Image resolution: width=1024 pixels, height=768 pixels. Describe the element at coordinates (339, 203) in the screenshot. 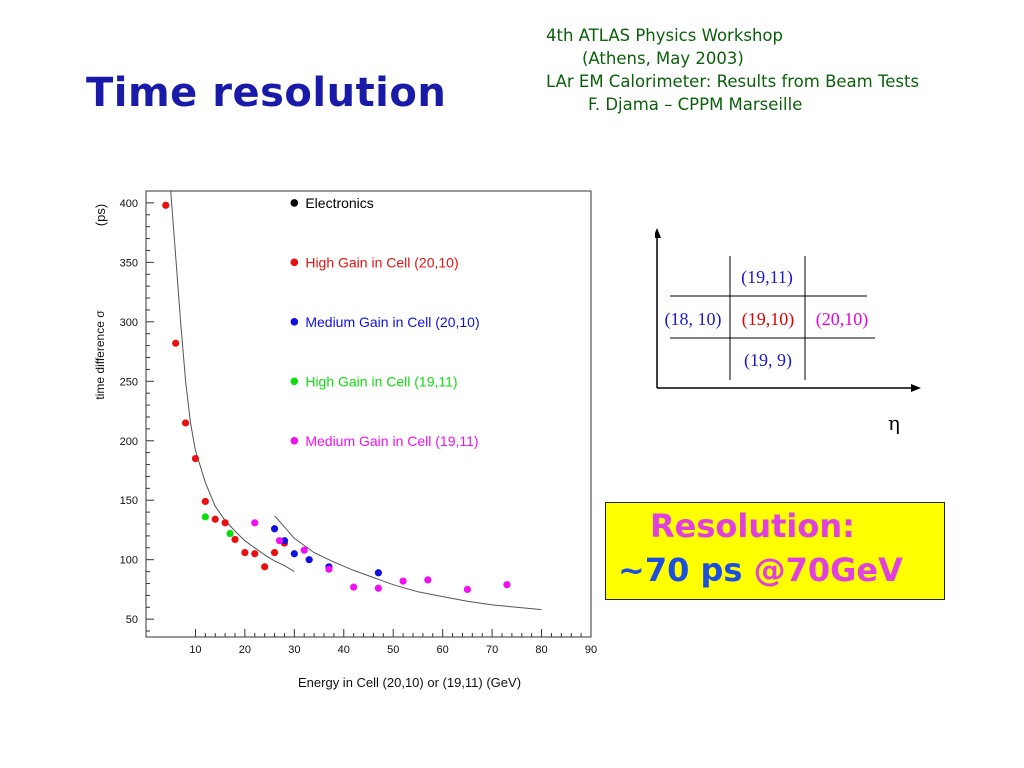

I see `legend-label-0: Electronics` at that location.